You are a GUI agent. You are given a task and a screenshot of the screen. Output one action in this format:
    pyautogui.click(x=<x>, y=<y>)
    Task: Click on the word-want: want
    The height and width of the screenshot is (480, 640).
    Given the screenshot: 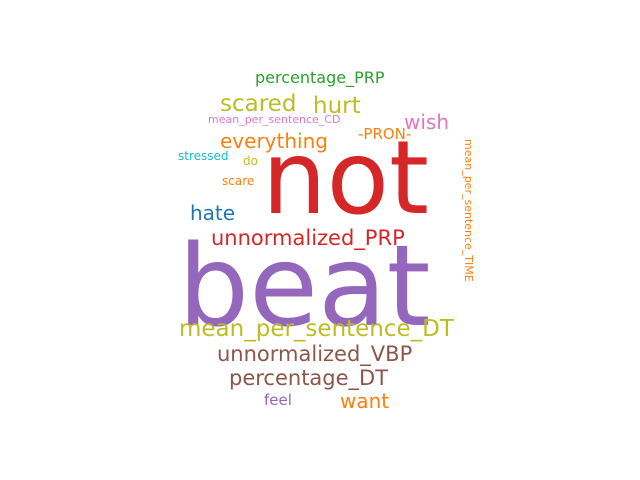 What is the action you would take?
    pyautogui.click(x=365, y=401)
    